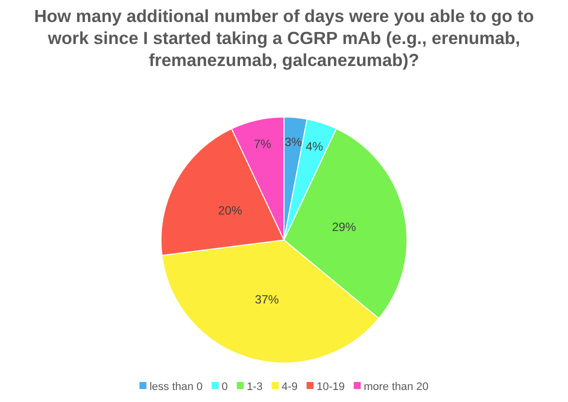 The height and width of the screenshot is (402, 568). Describe the element at coordinates (293, 142) in the screenshot. I see `data-label: 3%` at that location.